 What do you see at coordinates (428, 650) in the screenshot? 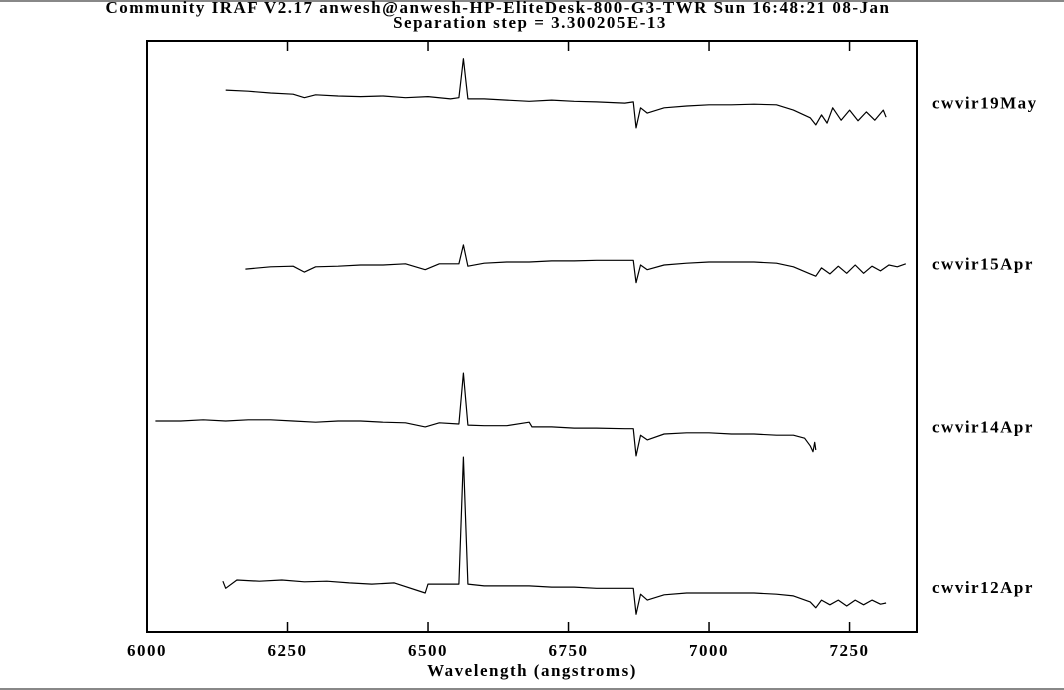
I see `x-tick-label: 6500` at bounding box center [428, 650].